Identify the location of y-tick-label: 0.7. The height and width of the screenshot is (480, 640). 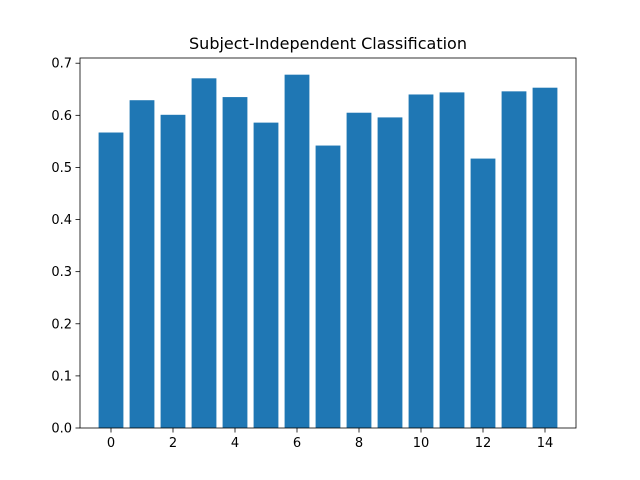
(61, 64).